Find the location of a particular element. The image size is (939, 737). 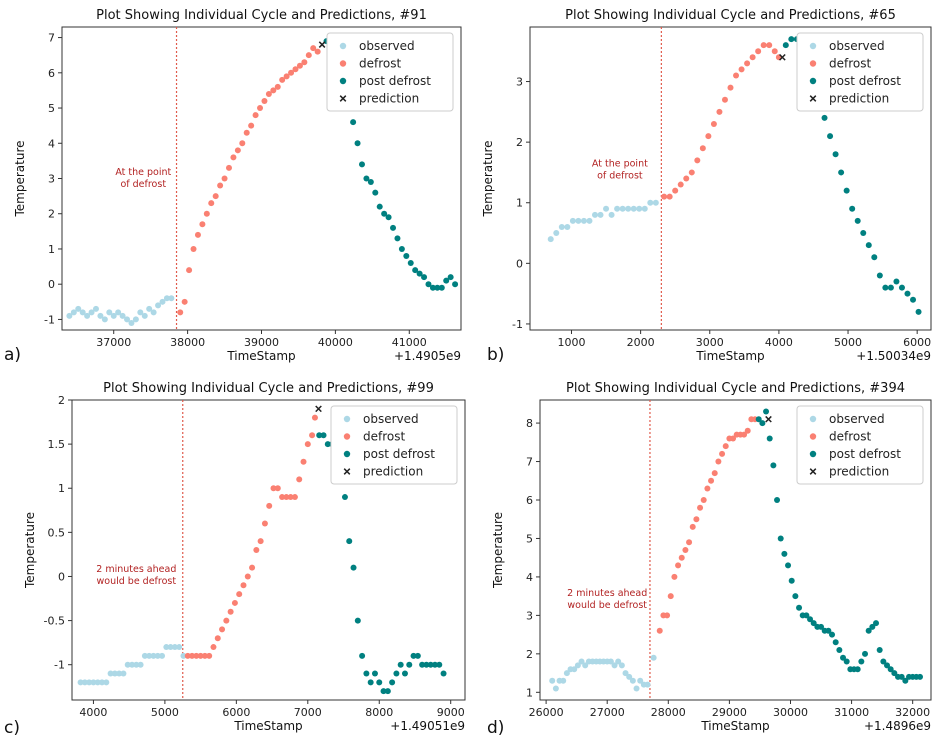

legend-marker-prediction is located at coordinates (813, 471).